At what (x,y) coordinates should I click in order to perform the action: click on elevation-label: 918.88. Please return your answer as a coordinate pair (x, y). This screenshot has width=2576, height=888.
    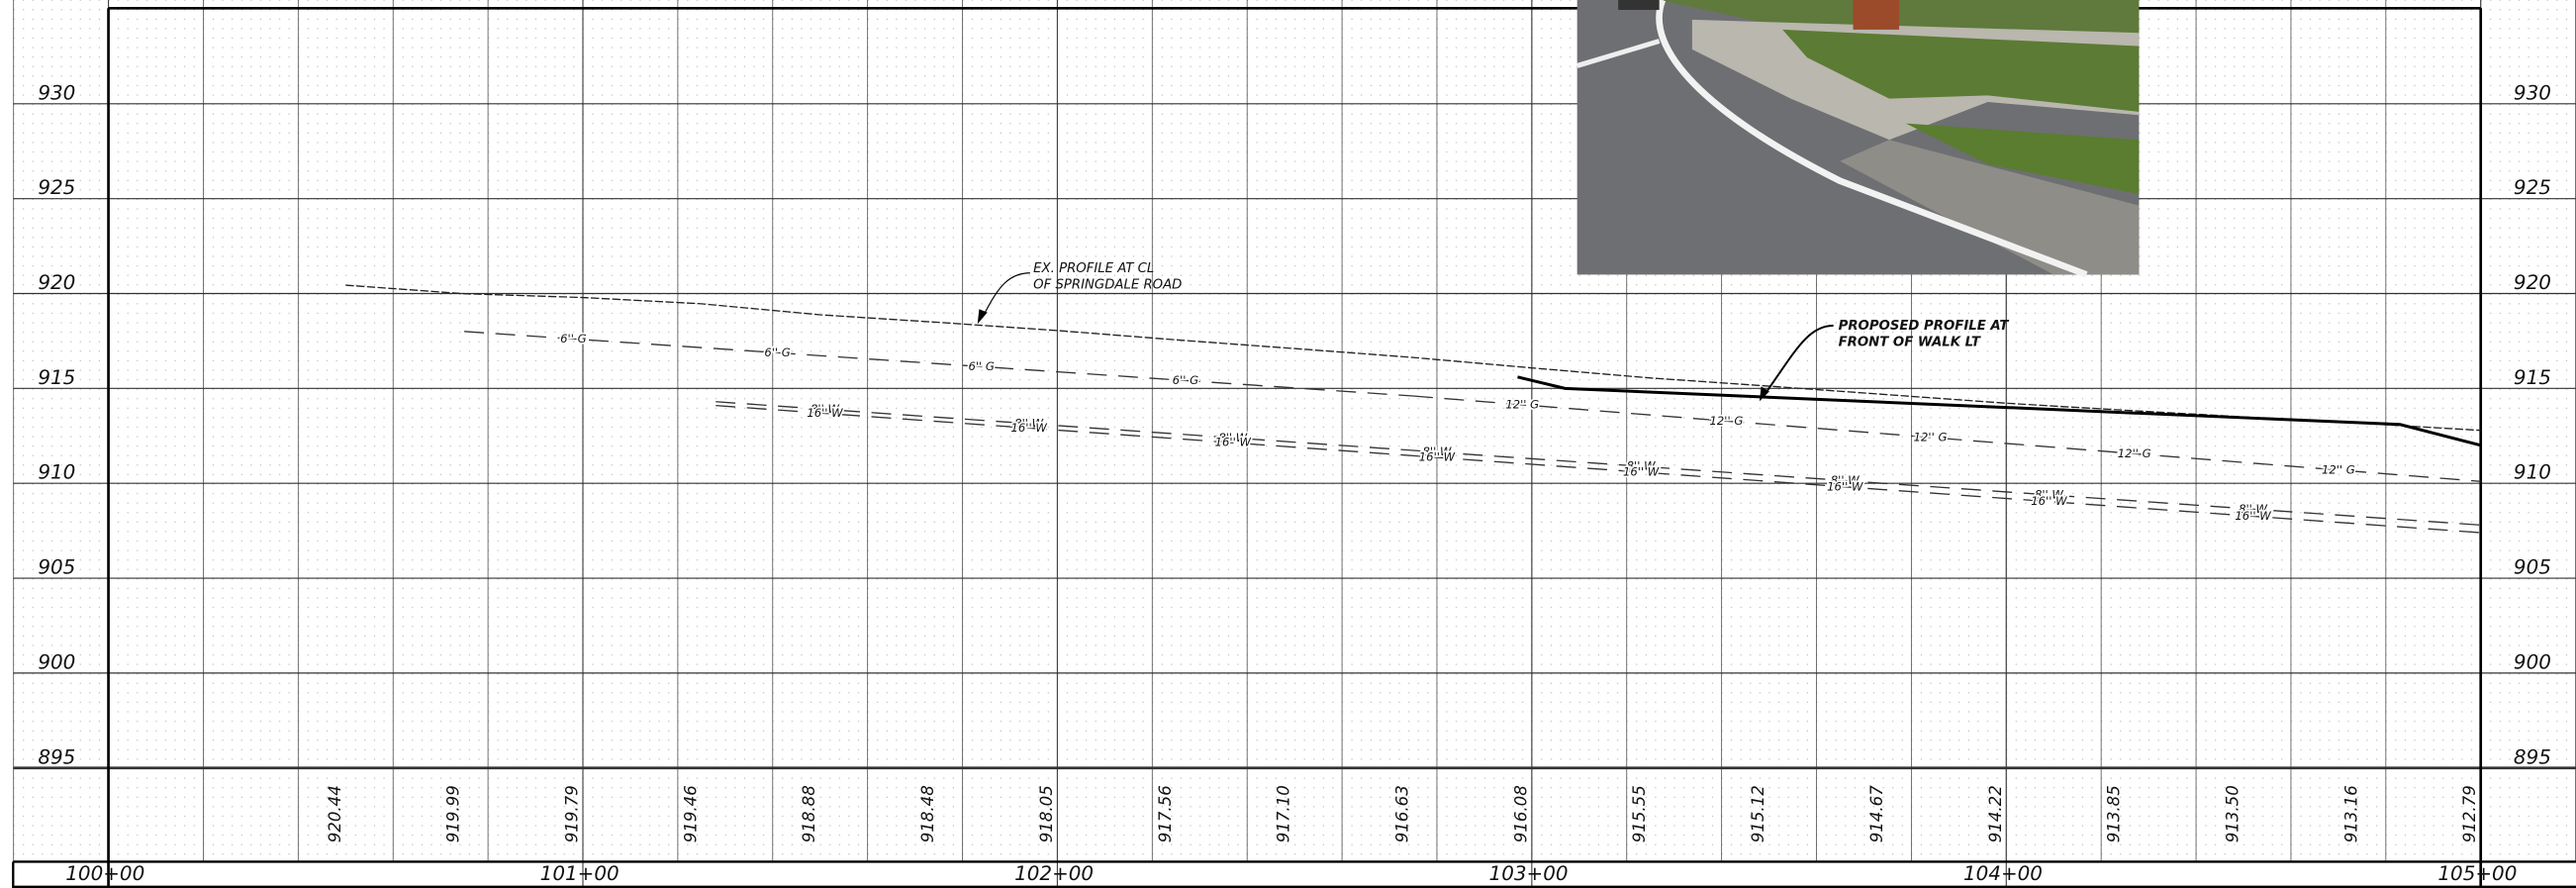
    Looking at the image, I should click on (809, 813).